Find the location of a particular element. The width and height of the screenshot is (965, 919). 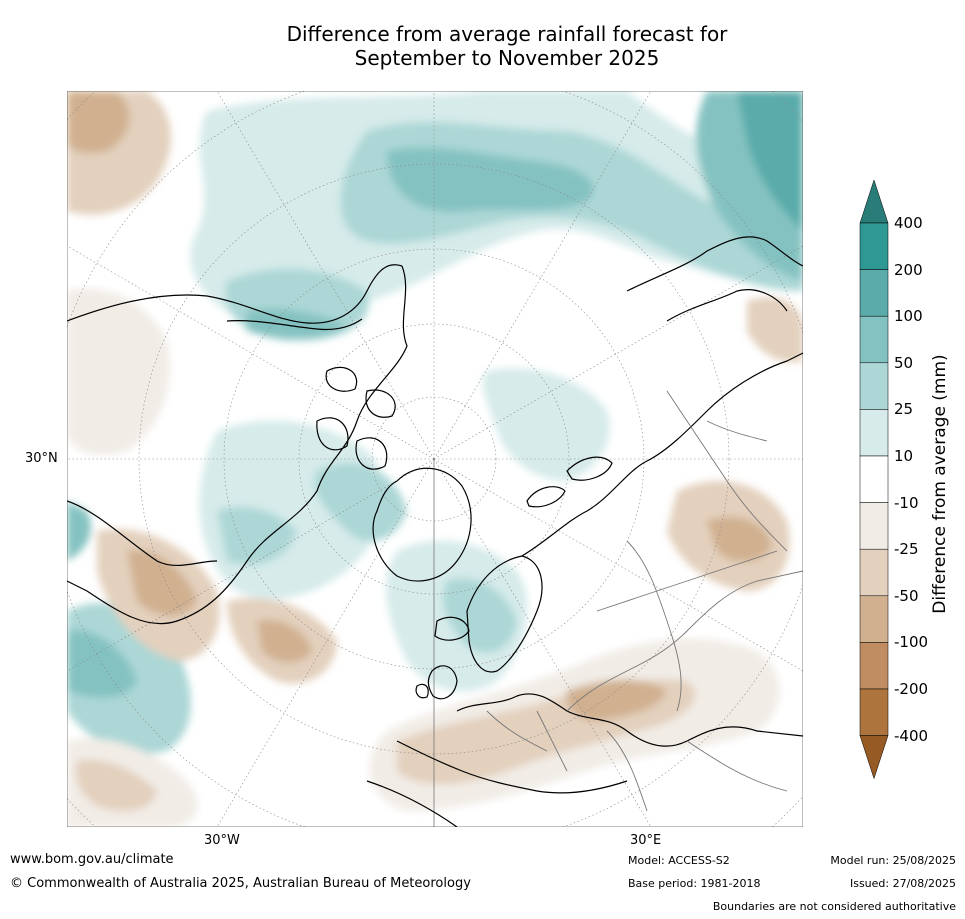

colorbar-tick-label: -50 is located at coordinates (906, 595).